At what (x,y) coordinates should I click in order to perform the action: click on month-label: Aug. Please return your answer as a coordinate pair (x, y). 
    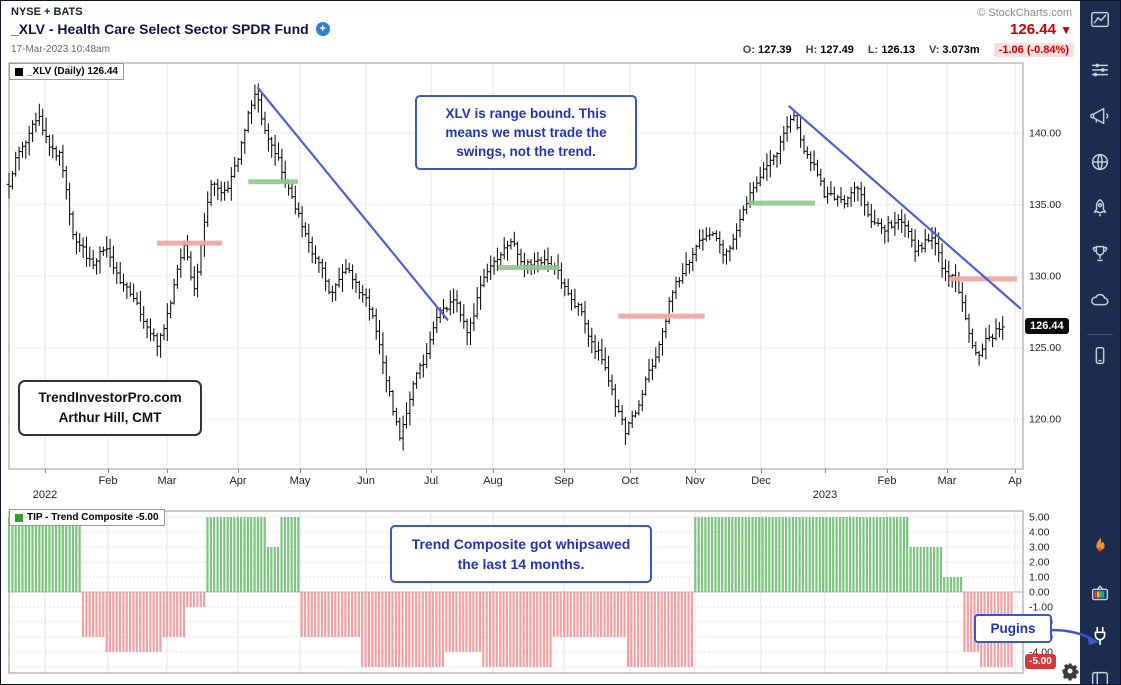
    Looking at the image, I should click on (493, 481).